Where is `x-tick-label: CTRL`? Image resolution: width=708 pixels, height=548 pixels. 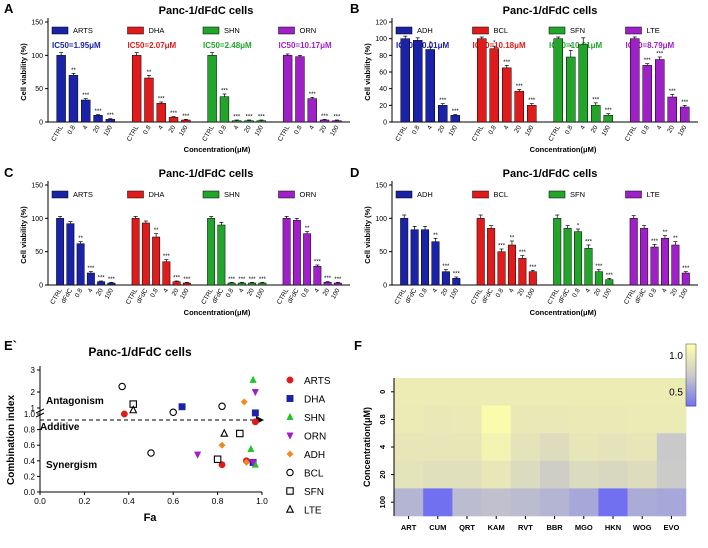
x-tick-label: CTRL is located at coordinates (57, 133).